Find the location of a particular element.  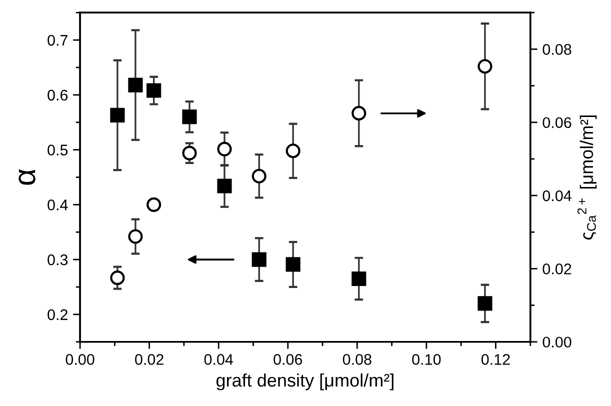

x-tick-label: 0.08 is located at coordinates (357, 359).